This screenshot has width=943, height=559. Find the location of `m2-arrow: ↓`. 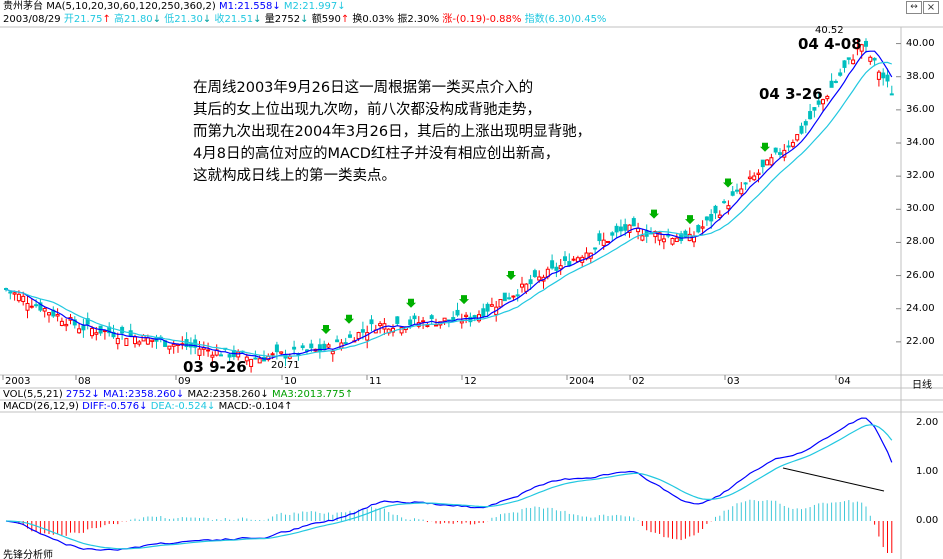

m2-arrow: ↓ is located at coordinates (341, 6).